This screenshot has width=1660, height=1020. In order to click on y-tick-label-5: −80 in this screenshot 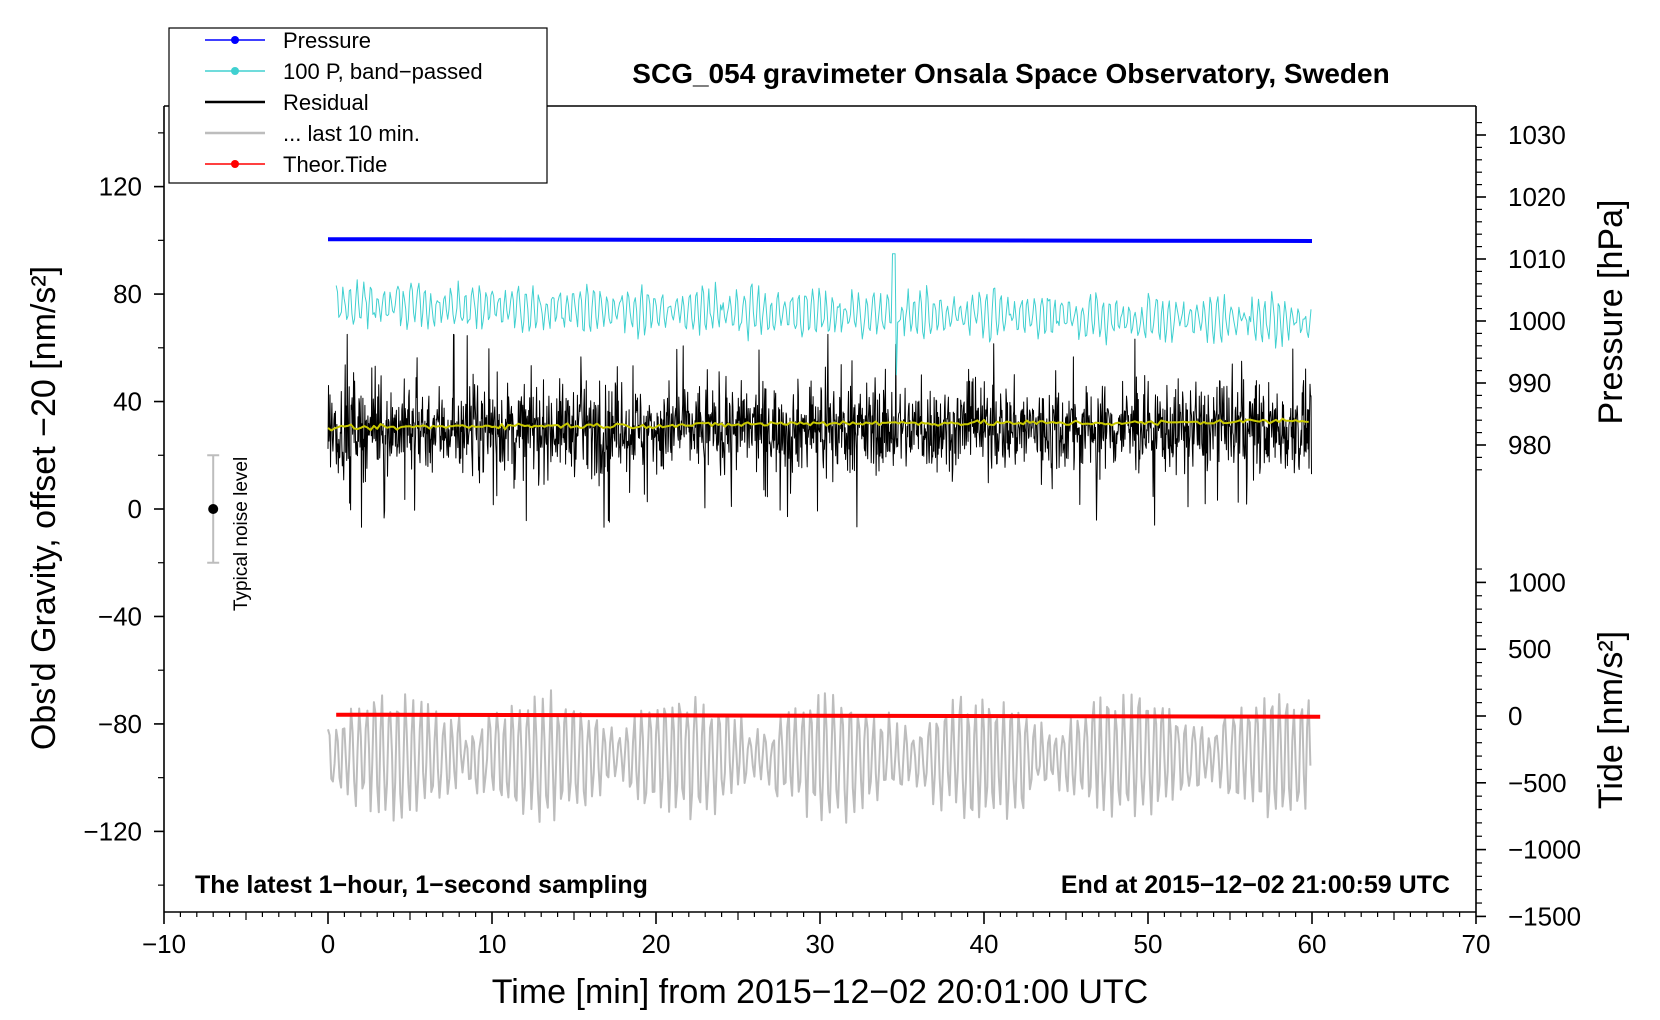, I will do `click(120, 724)`.